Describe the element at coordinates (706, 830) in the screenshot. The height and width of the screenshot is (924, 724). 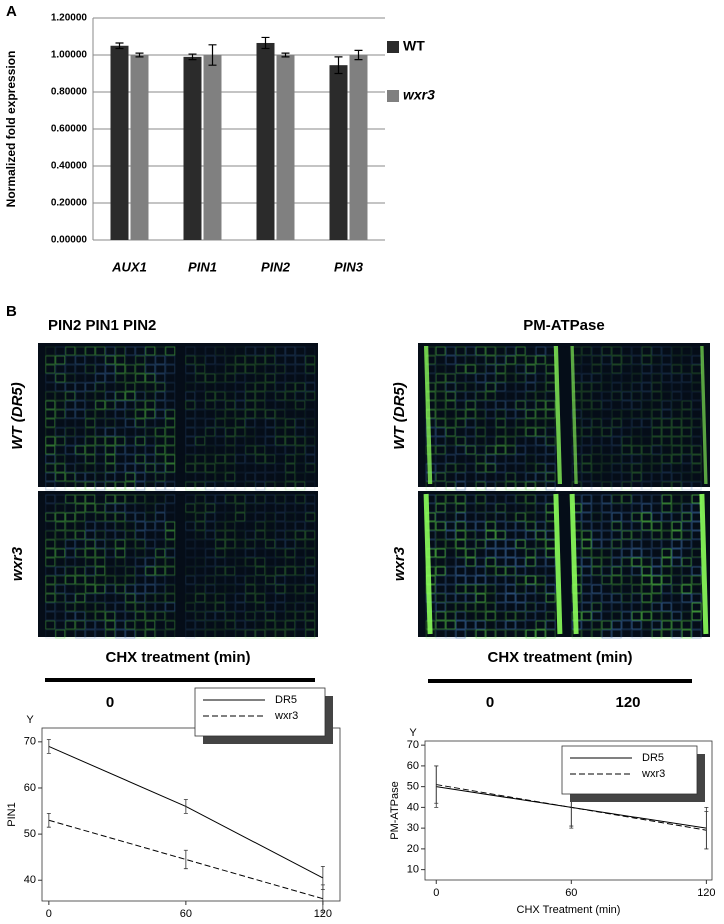
I see `error-bar` at that location.